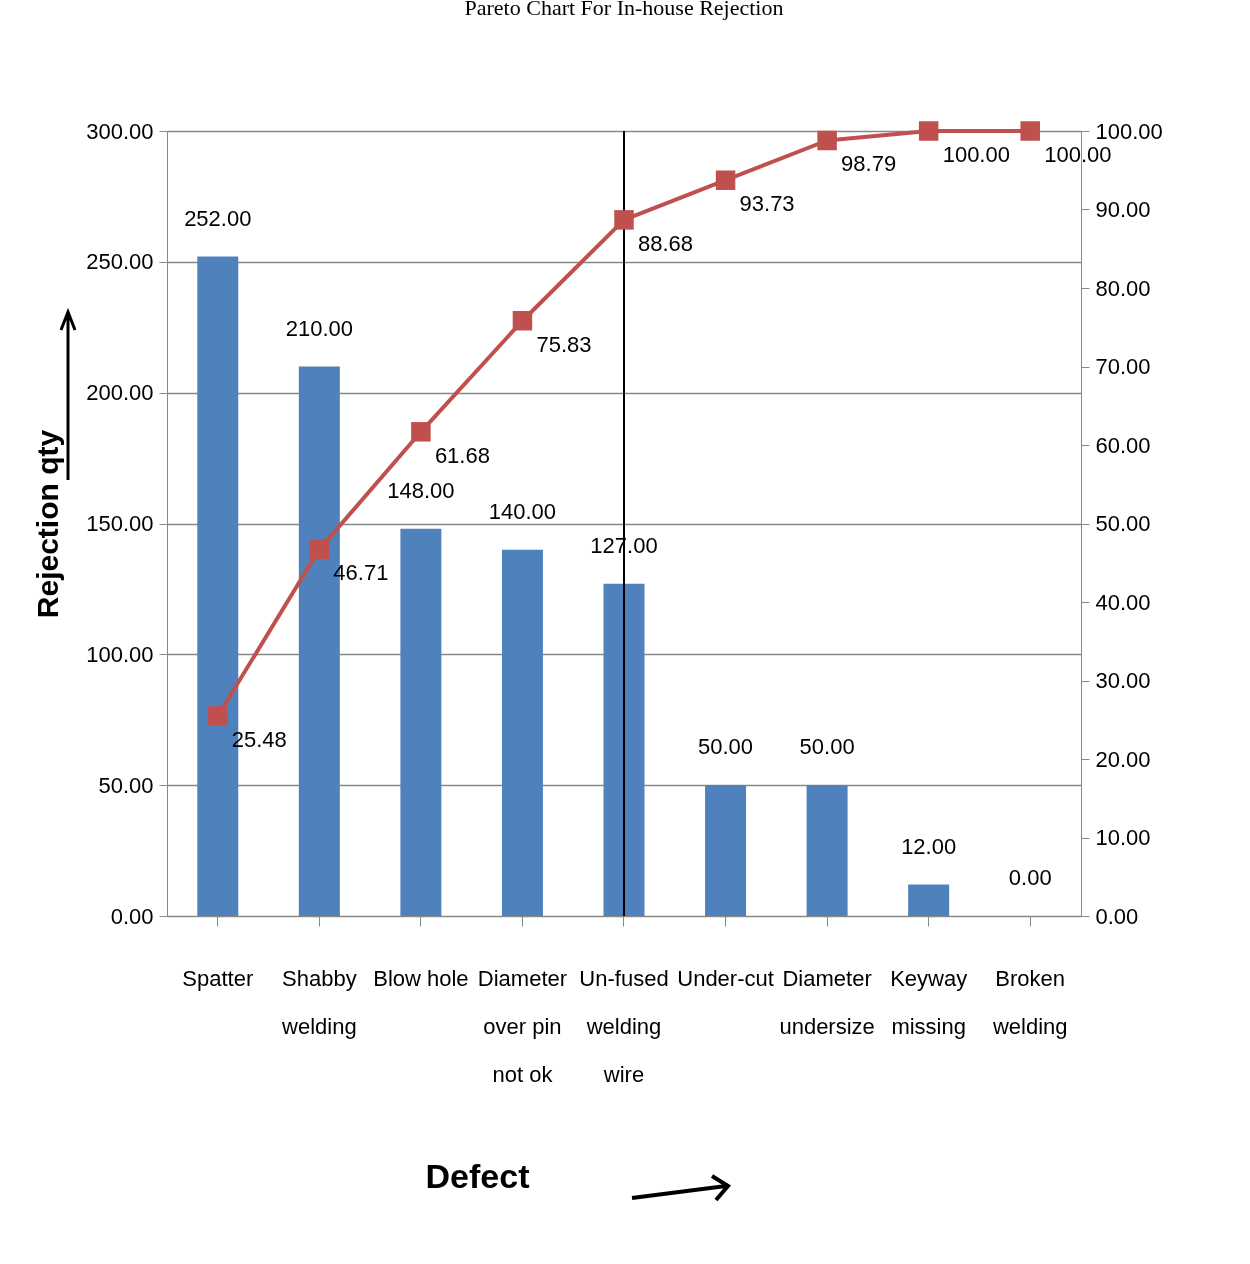 This screenshot has width=1250, height=1264. I want to click on x-tick-label: Under-cut, so click(725, 978).